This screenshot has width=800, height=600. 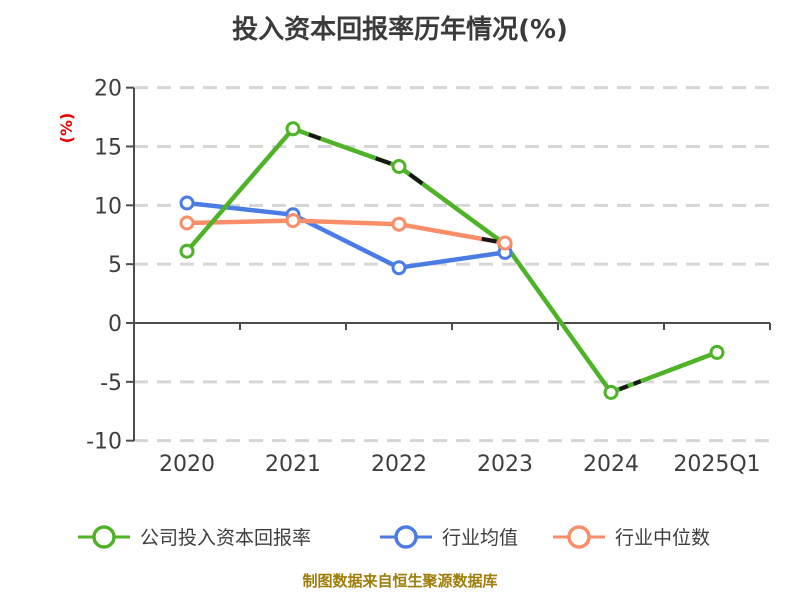 What do you see at coordinates (115, 265) in the screenshot?
I see `y-tick-label: 5` at bounding box center [115, 265].